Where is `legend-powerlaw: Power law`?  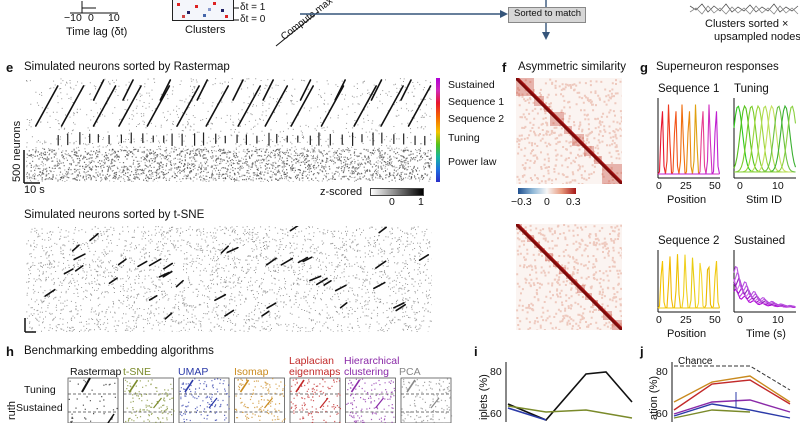 legend-powerlaw: Power law is located at coordinates (472, 162).